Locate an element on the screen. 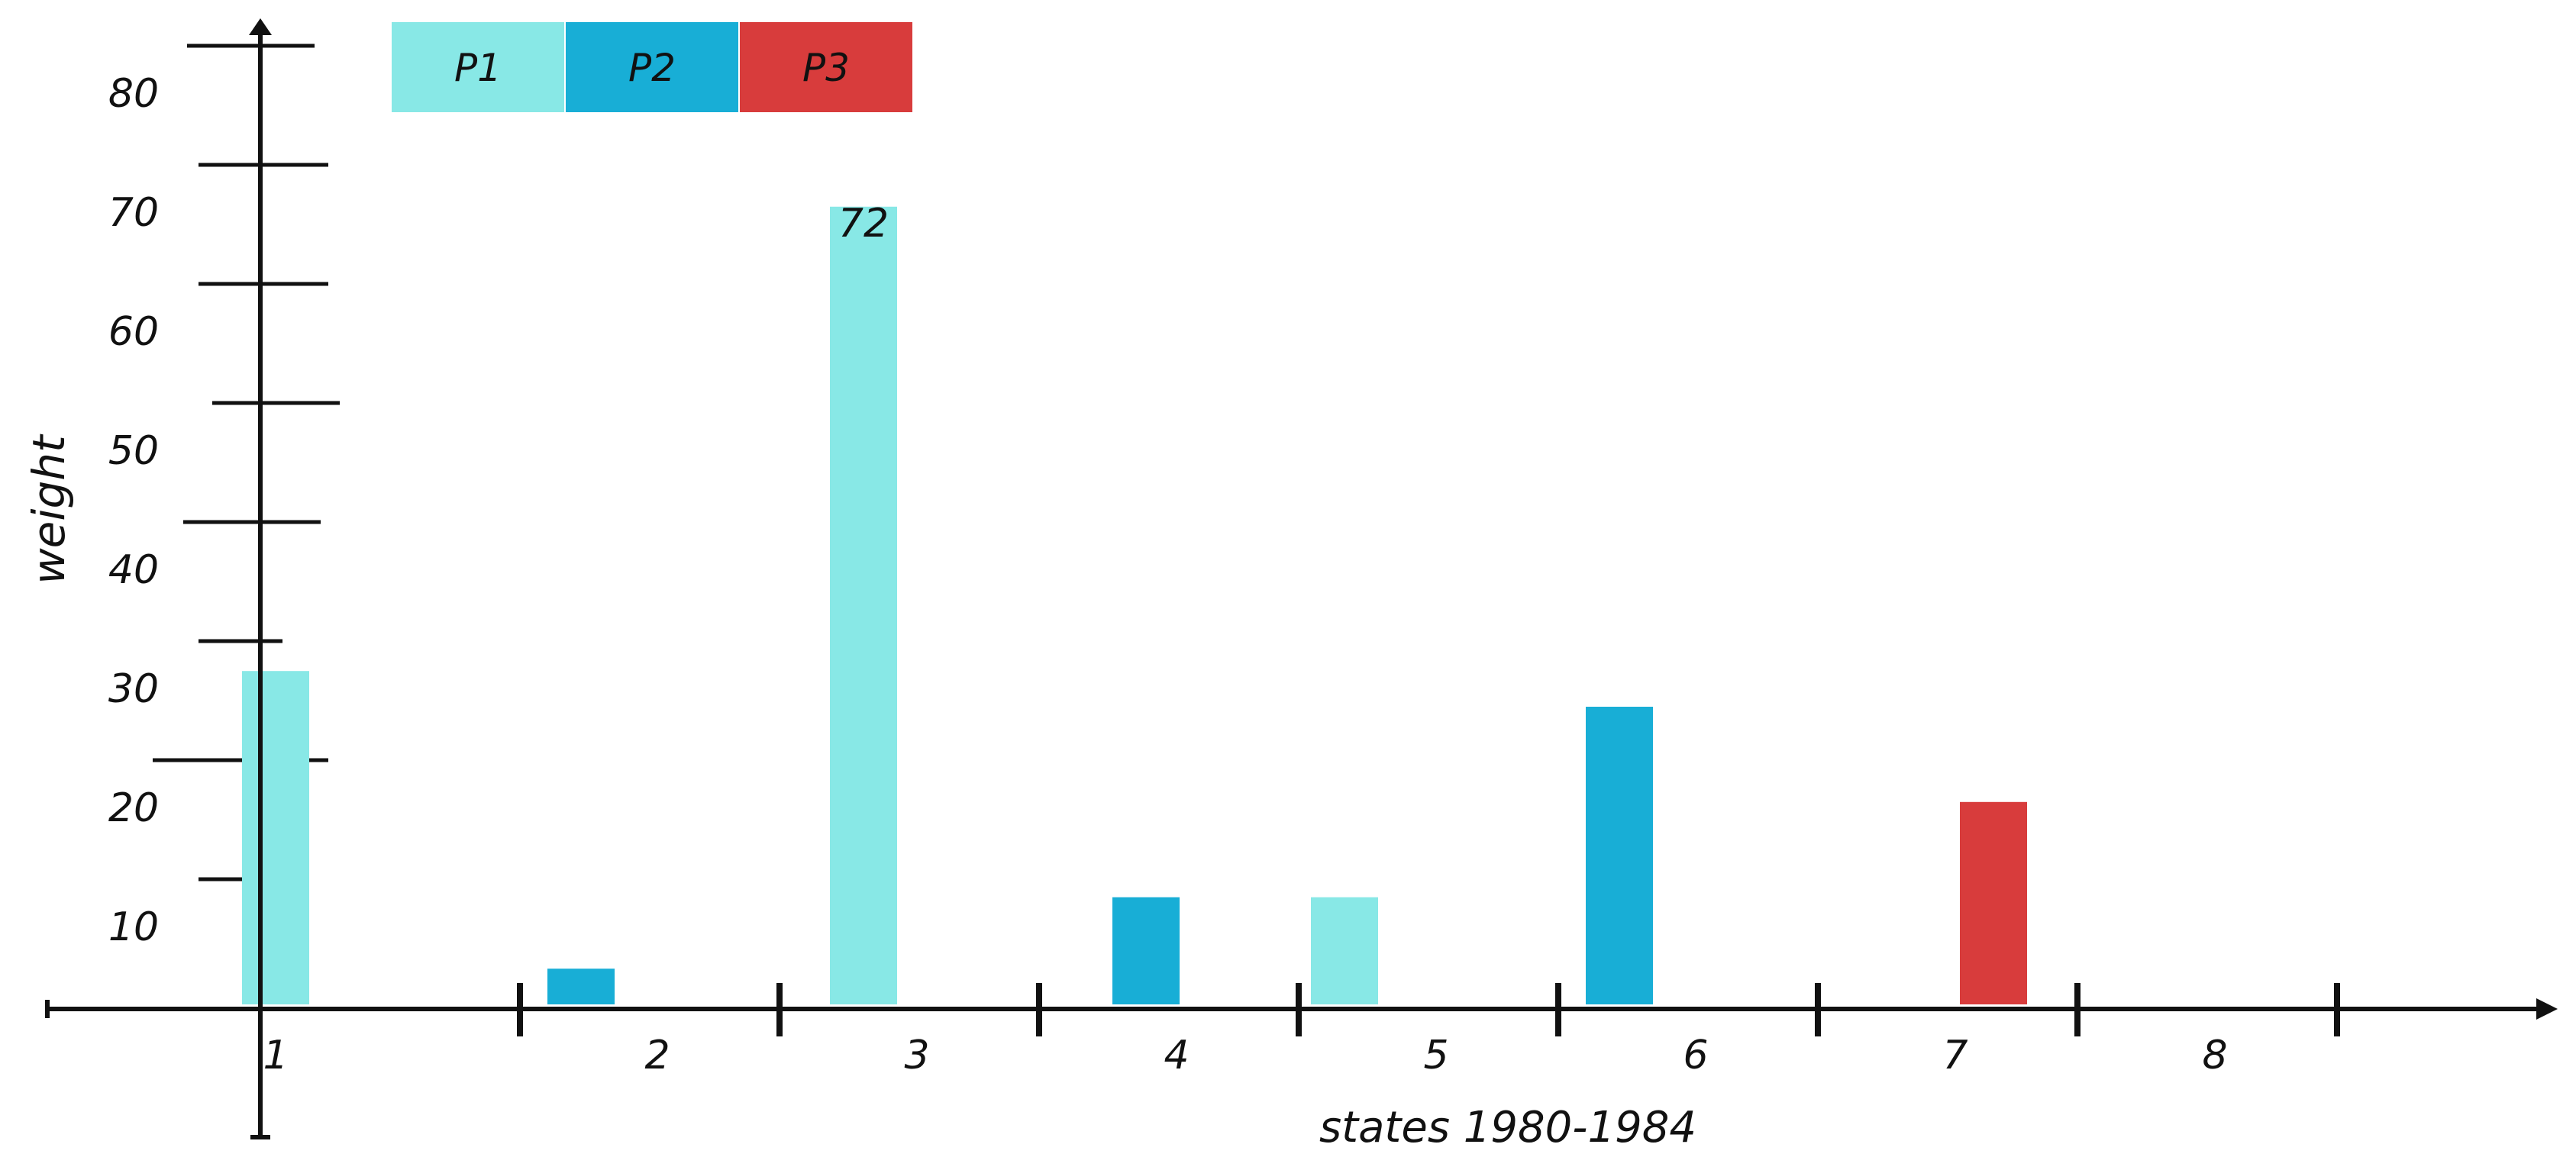  x-tick-label: 1 is located at coordinates (275, 1055).